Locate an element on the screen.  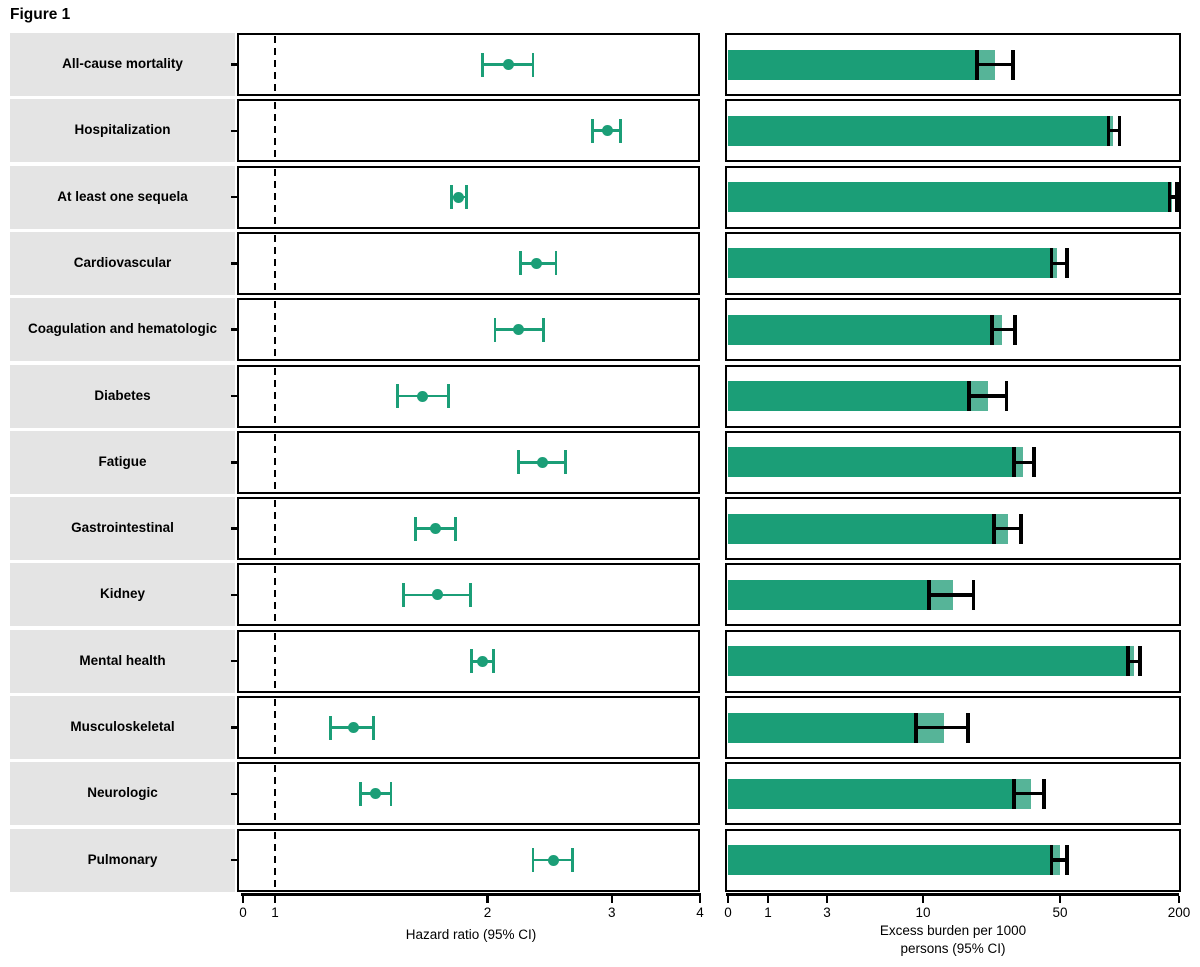
hr-axis-title: Hazard ratio (95% CI) is located at coordinates (471, 934).